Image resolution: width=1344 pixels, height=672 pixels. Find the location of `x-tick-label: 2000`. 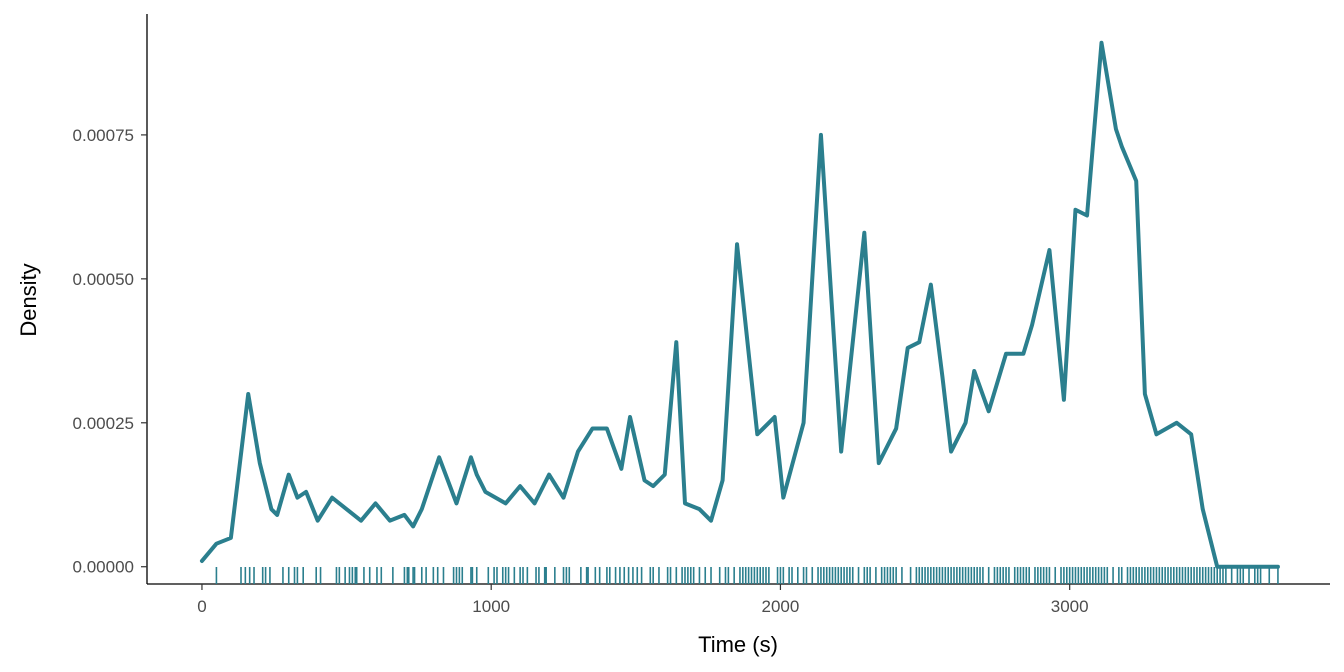

x-tick-label: 2000 is located at coordinates (781, 606).